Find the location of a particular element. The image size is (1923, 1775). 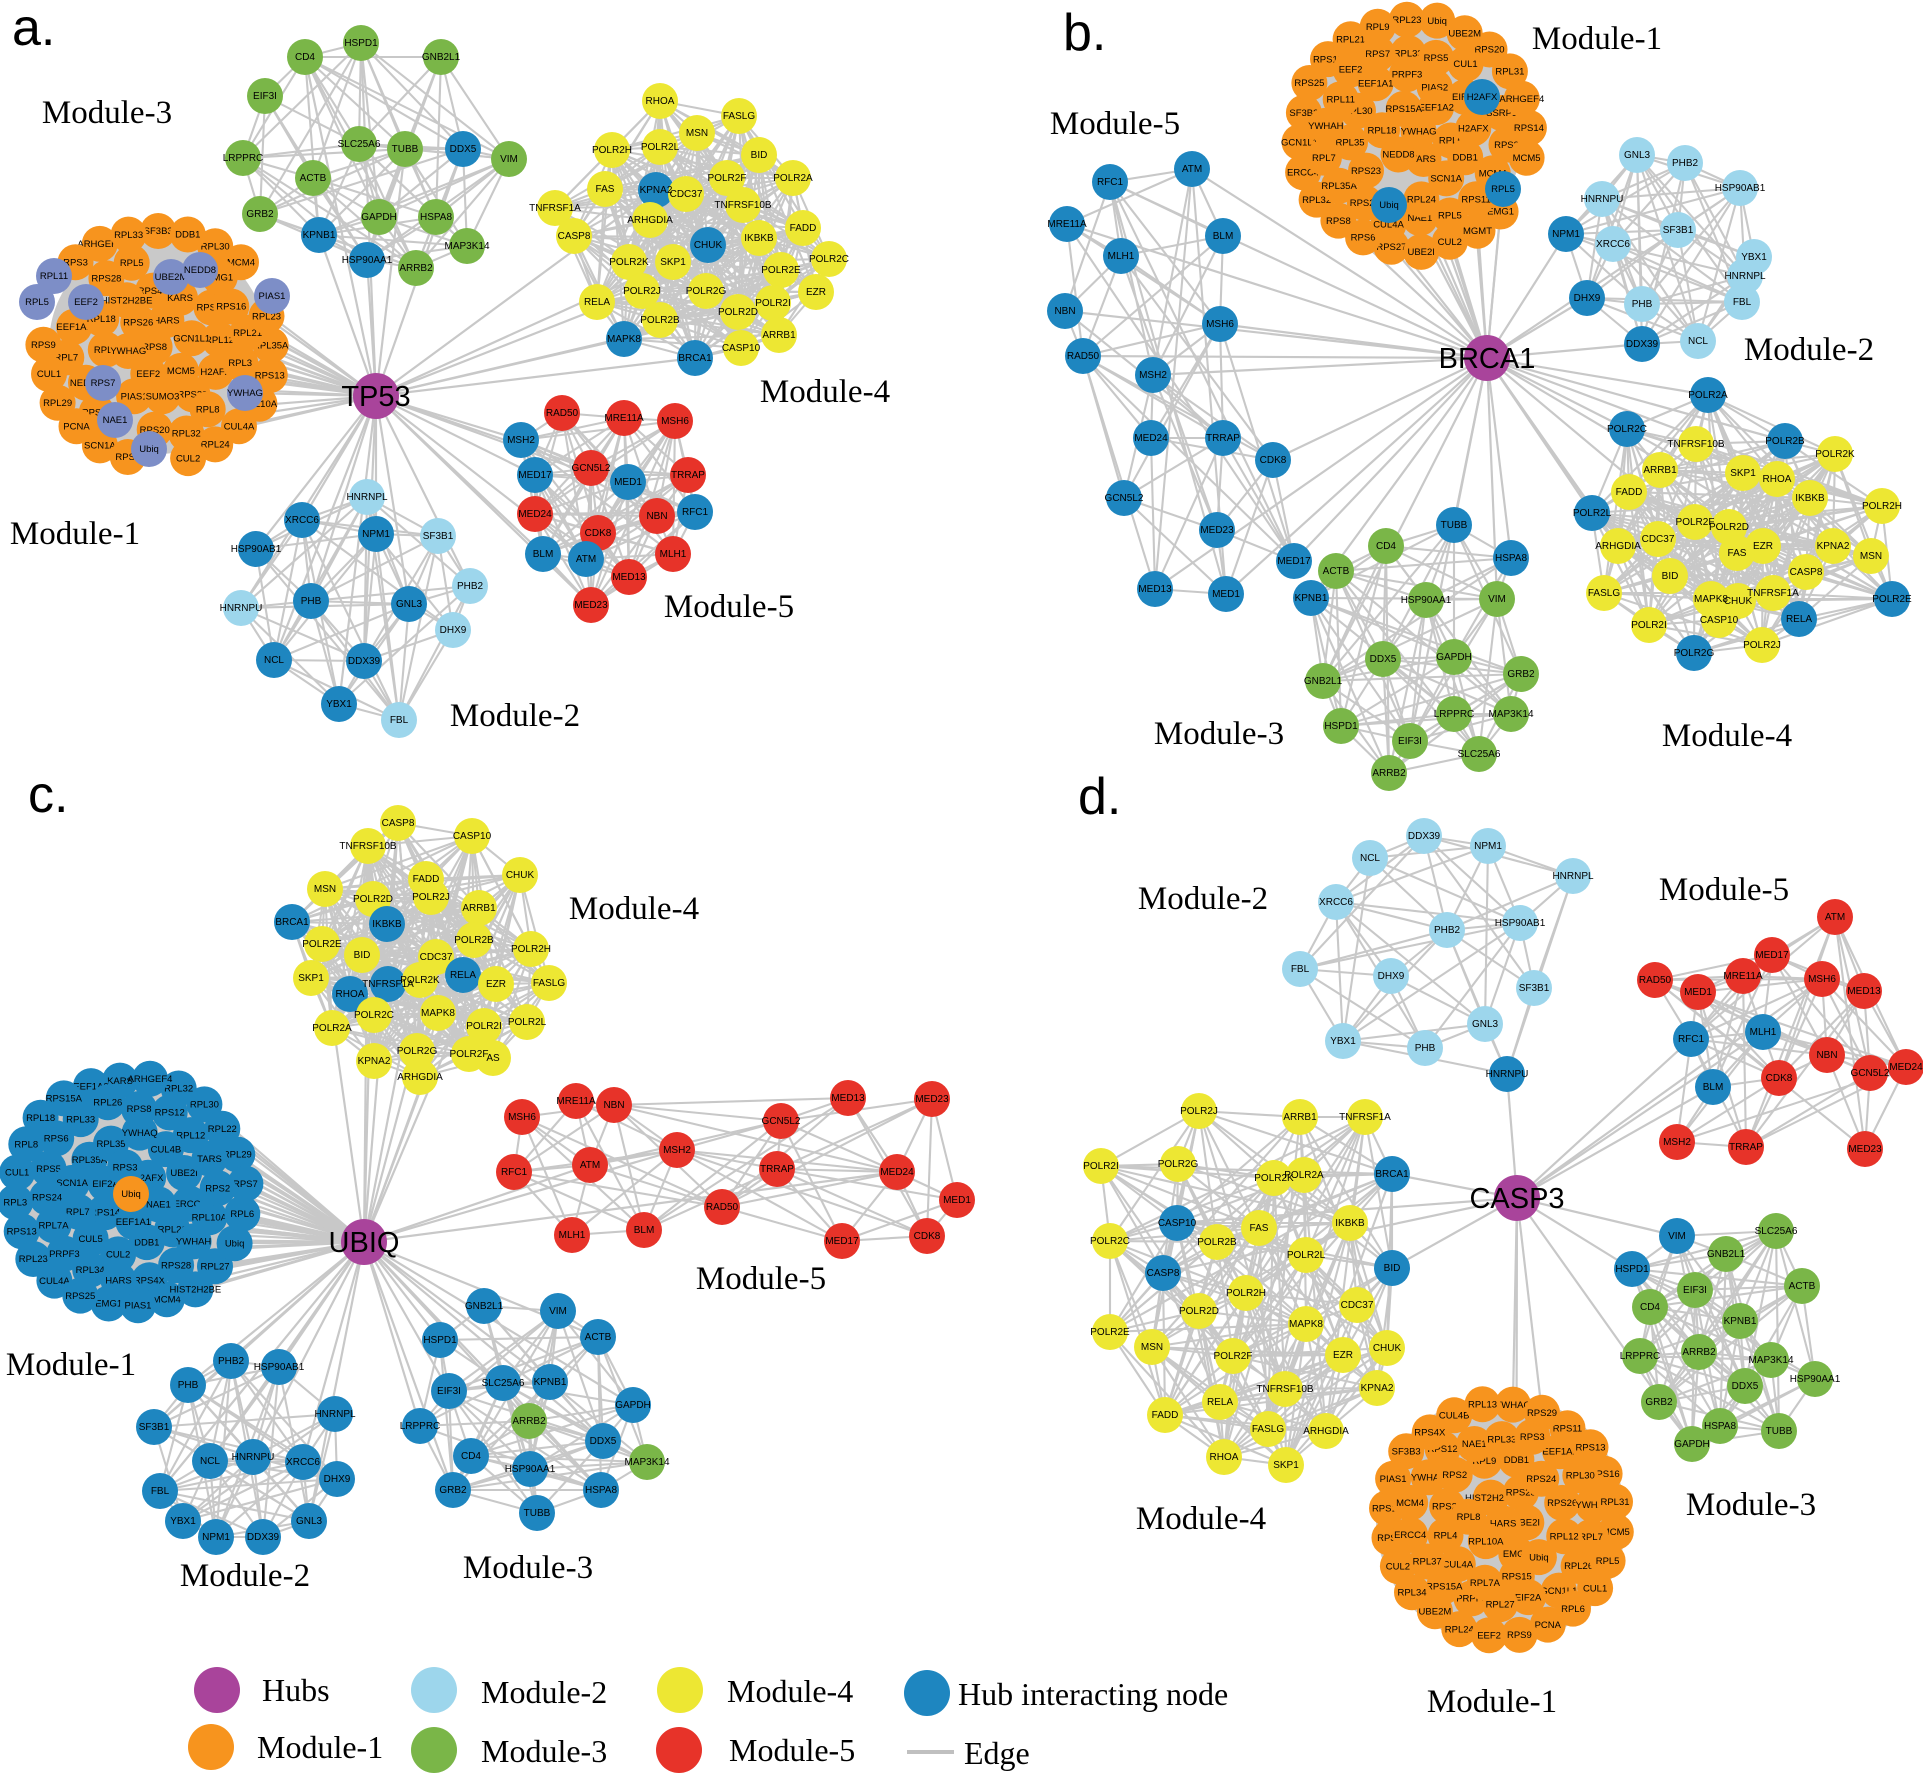

svg-text: HSP90AB1 is located at coordinates (279, 1367).